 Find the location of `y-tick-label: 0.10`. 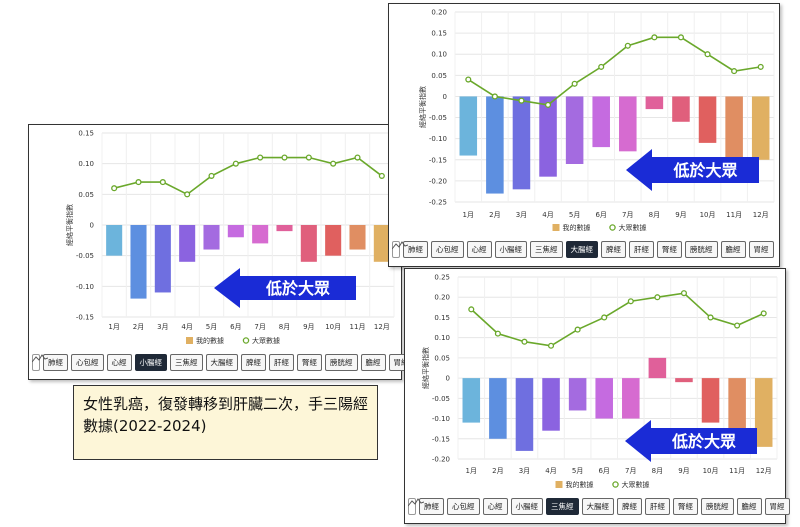

y-tick-label: 0.10 is located at coordinates (442, 338).